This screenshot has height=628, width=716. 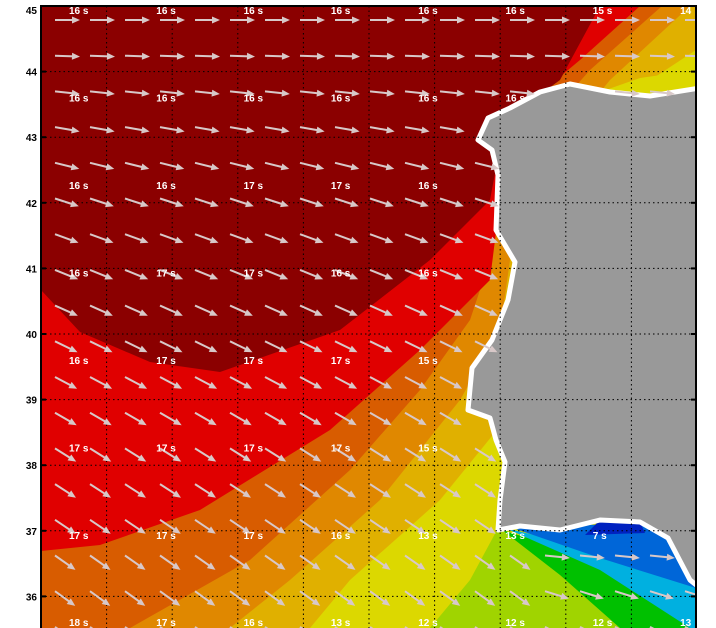 What do you see at coordinates (516, 623) in the screenshot?
I see `period-label: 12 s` at bounding box center [516, 623].